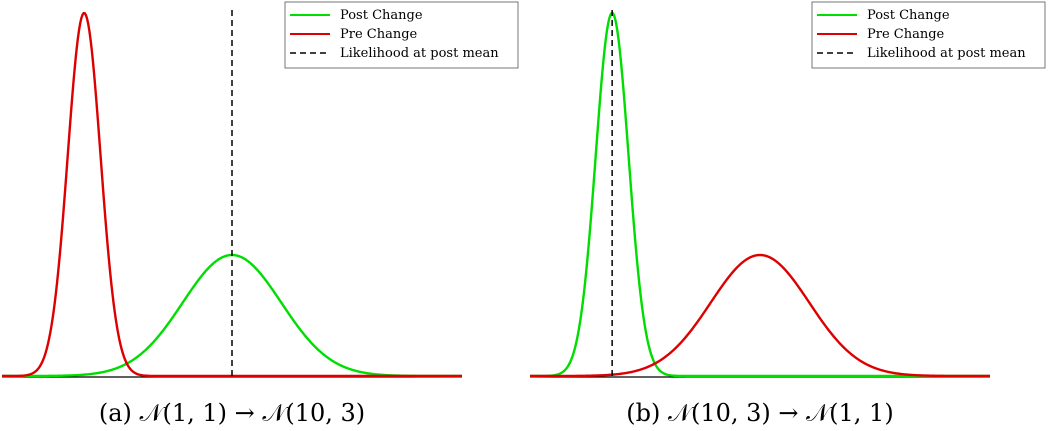  Describe the element at coordinates (906, 34) in the screenshot. I see `panel-b-legend-pre-change-label: Pre Change` at that location.